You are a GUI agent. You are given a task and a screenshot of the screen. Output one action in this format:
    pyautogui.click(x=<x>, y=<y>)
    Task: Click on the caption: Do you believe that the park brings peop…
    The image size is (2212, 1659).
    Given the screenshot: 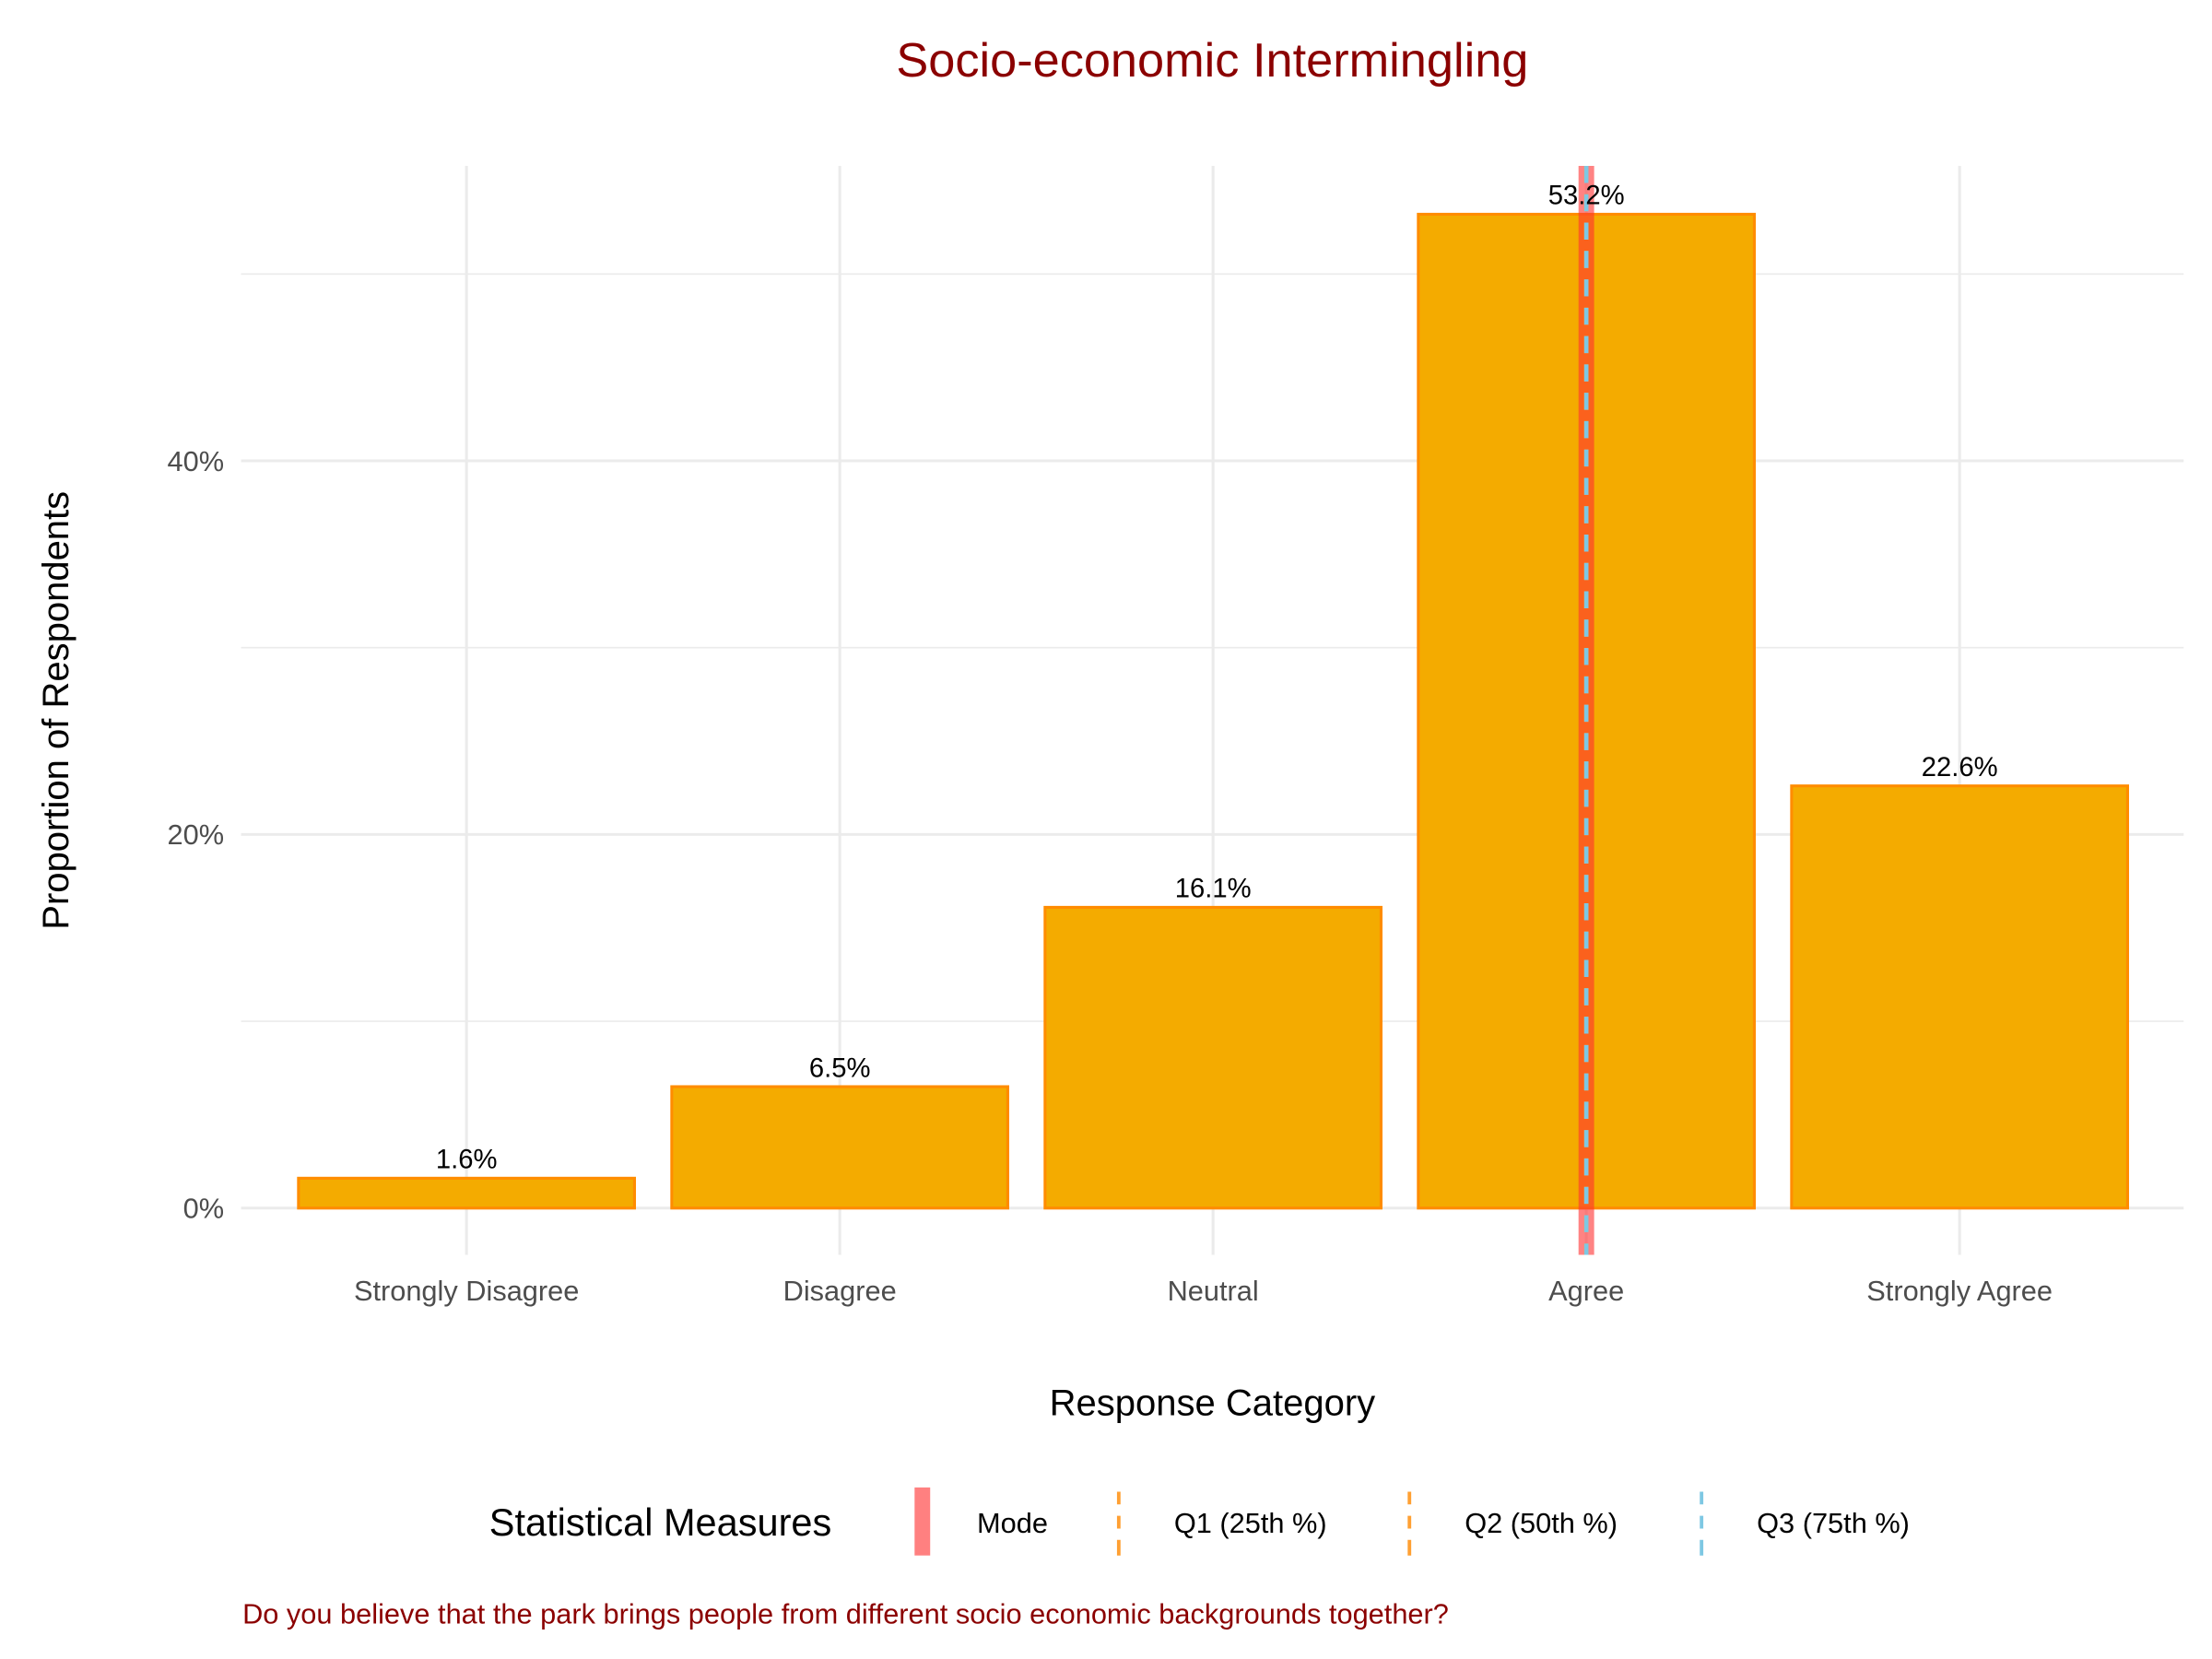 What is the action you would take?
    pyautogui.click(x=845, y=1614)
    